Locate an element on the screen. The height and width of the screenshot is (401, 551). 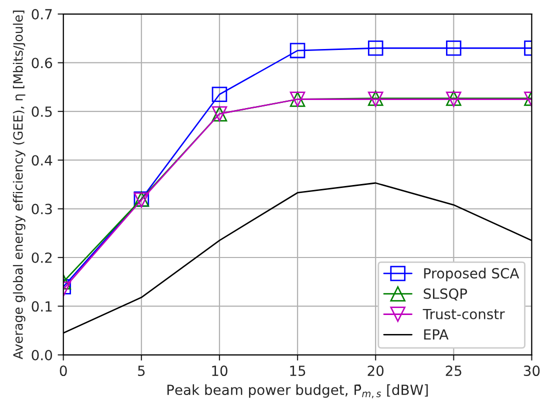
legend-label: SLSQP is located at coordinates (446, 294).